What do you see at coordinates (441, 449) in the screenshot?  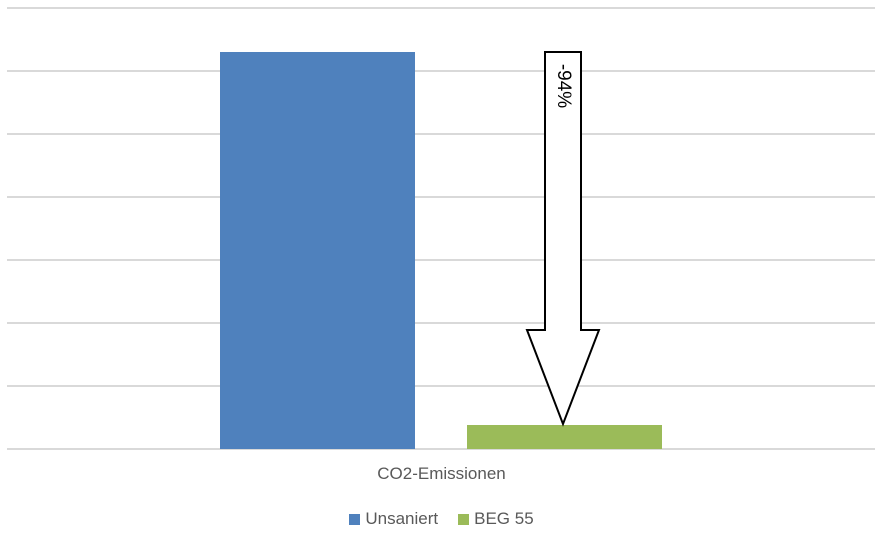 I see `baseline-axis` at bounding box center [441, 449].